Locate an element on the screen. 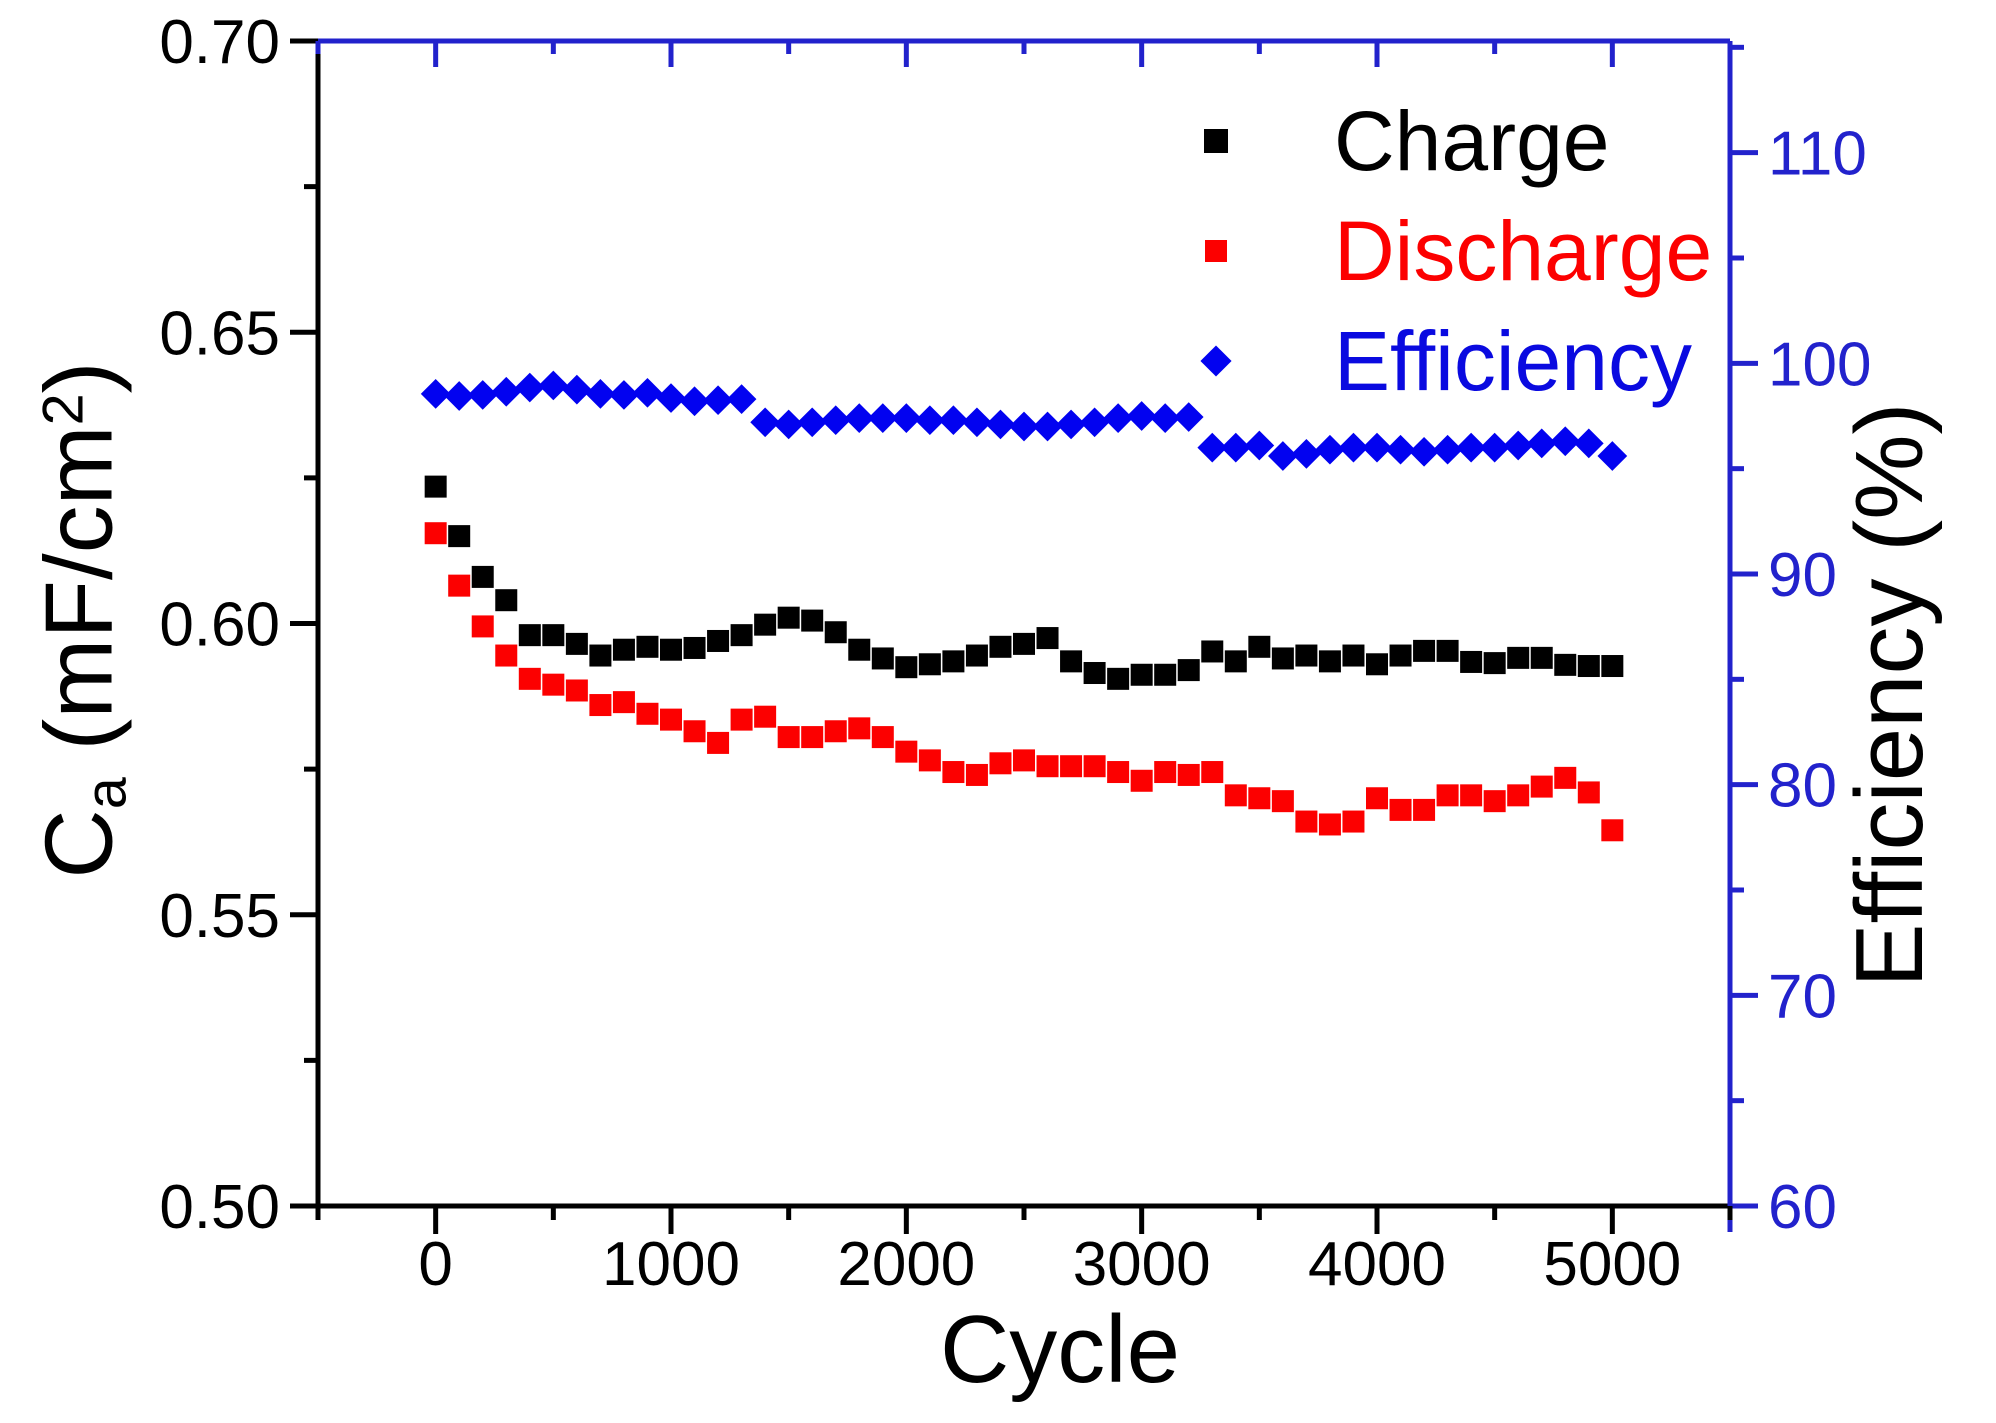 This screenshot has height=1423, width=1996. y-right-tick-label: 80 is located at coordinates (1802, 786).